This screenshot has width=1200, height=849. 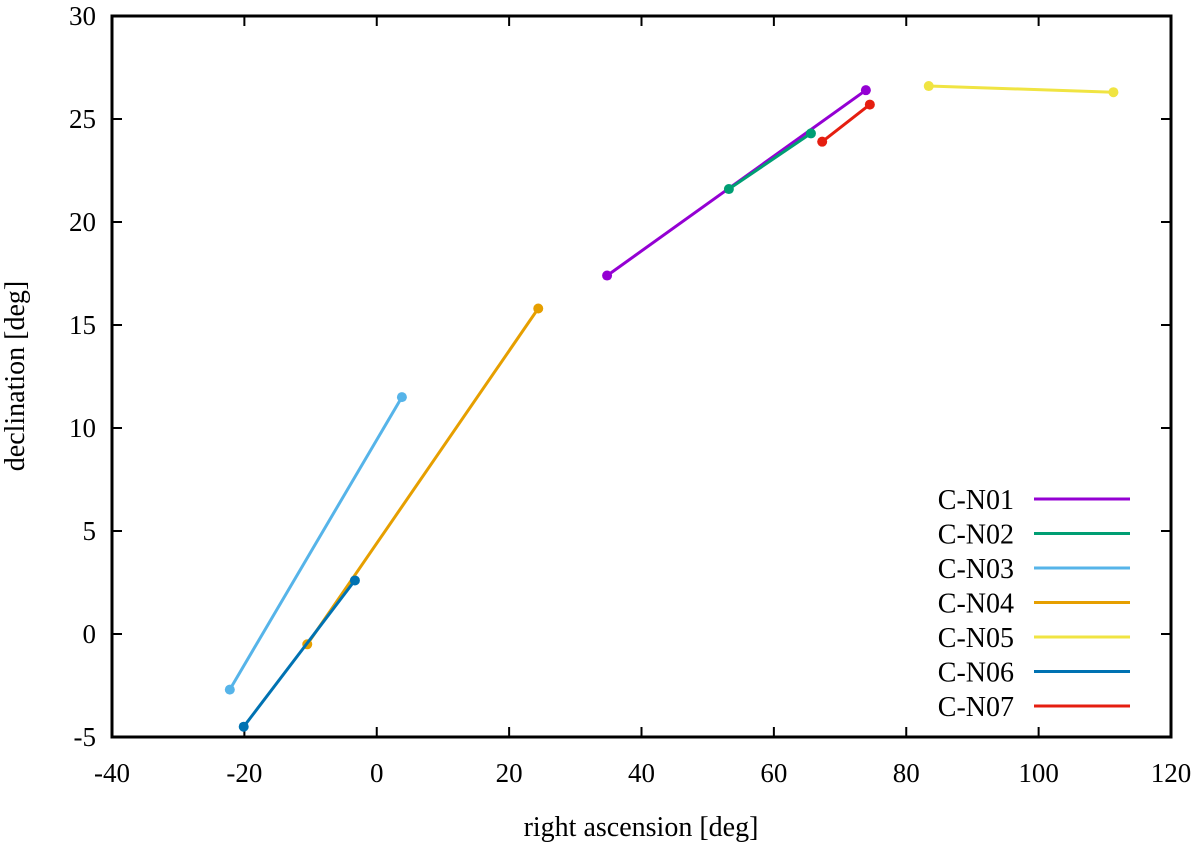 What do you see at coordinates (906, 773) in the screenshot?
I see `x-tick-label: 80` at bounding box center [906, 773].